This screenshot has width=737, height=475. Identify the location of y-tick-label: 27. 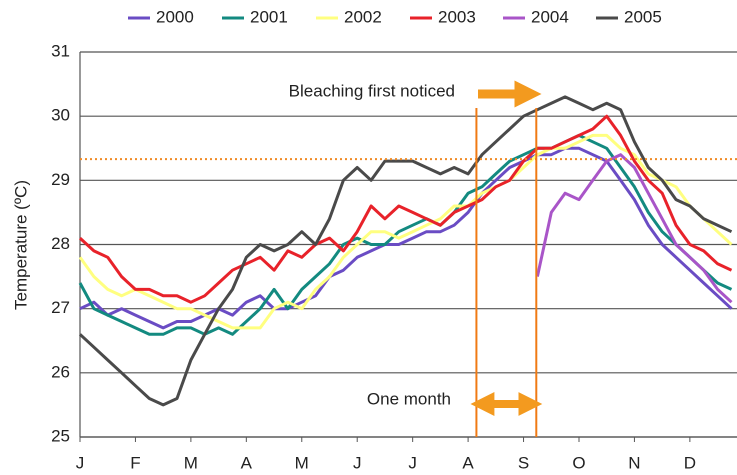
(60, 307).